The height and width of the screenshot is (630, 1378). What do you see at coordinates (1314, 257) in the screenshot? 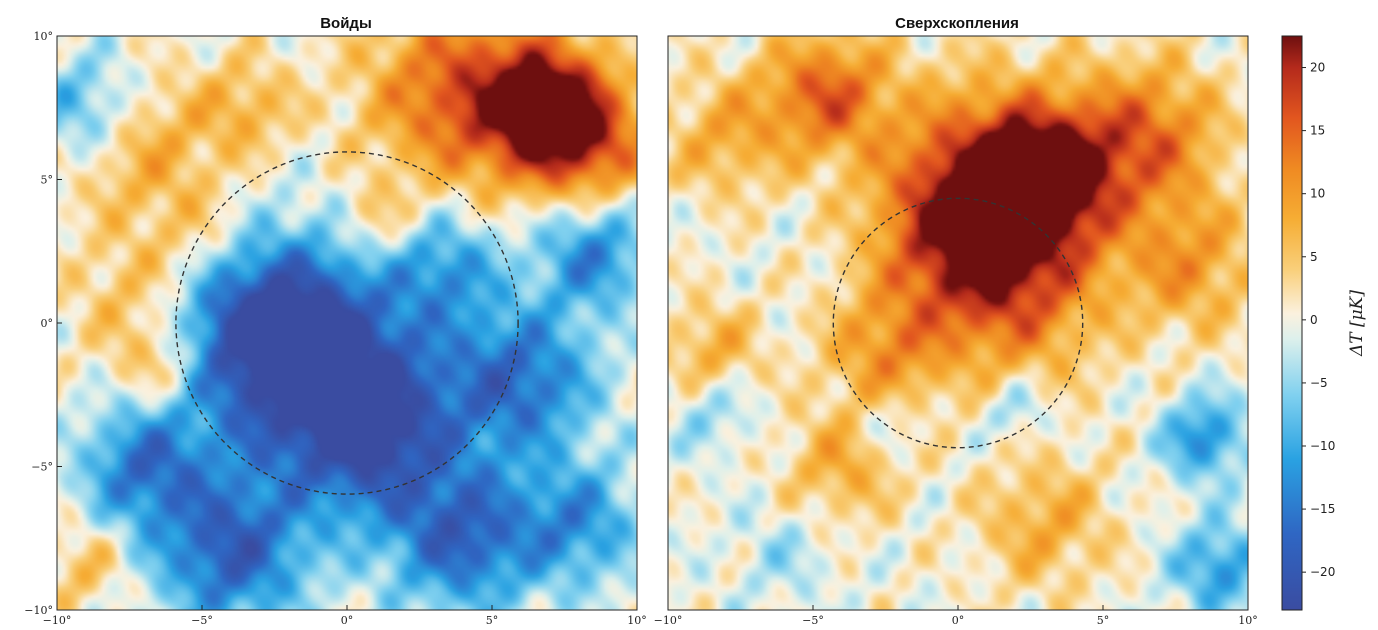
I see `colorbar-tick-label: 5` at bounding box center [1314, 257].